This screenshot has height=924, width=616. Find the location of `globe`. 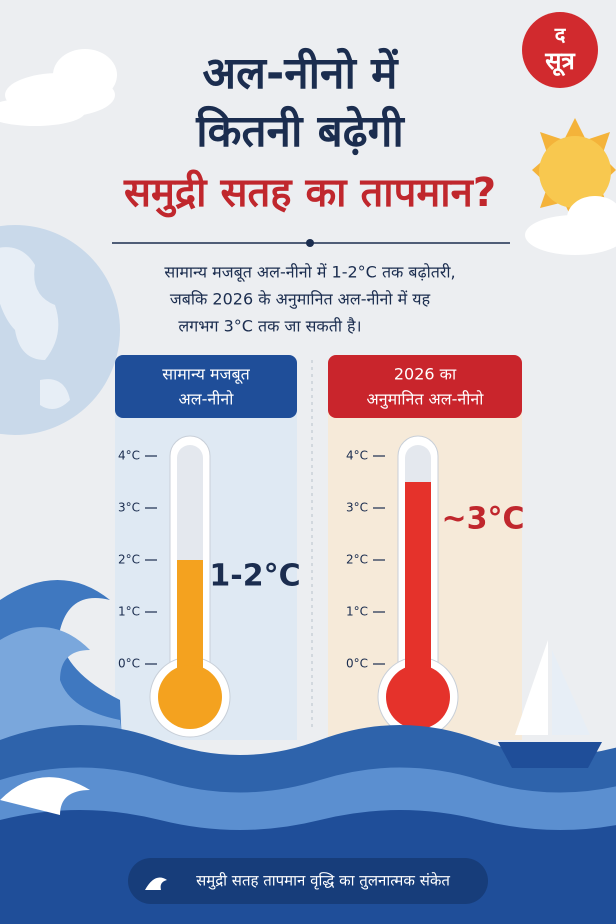

globe is located at coordinates (60, 330).